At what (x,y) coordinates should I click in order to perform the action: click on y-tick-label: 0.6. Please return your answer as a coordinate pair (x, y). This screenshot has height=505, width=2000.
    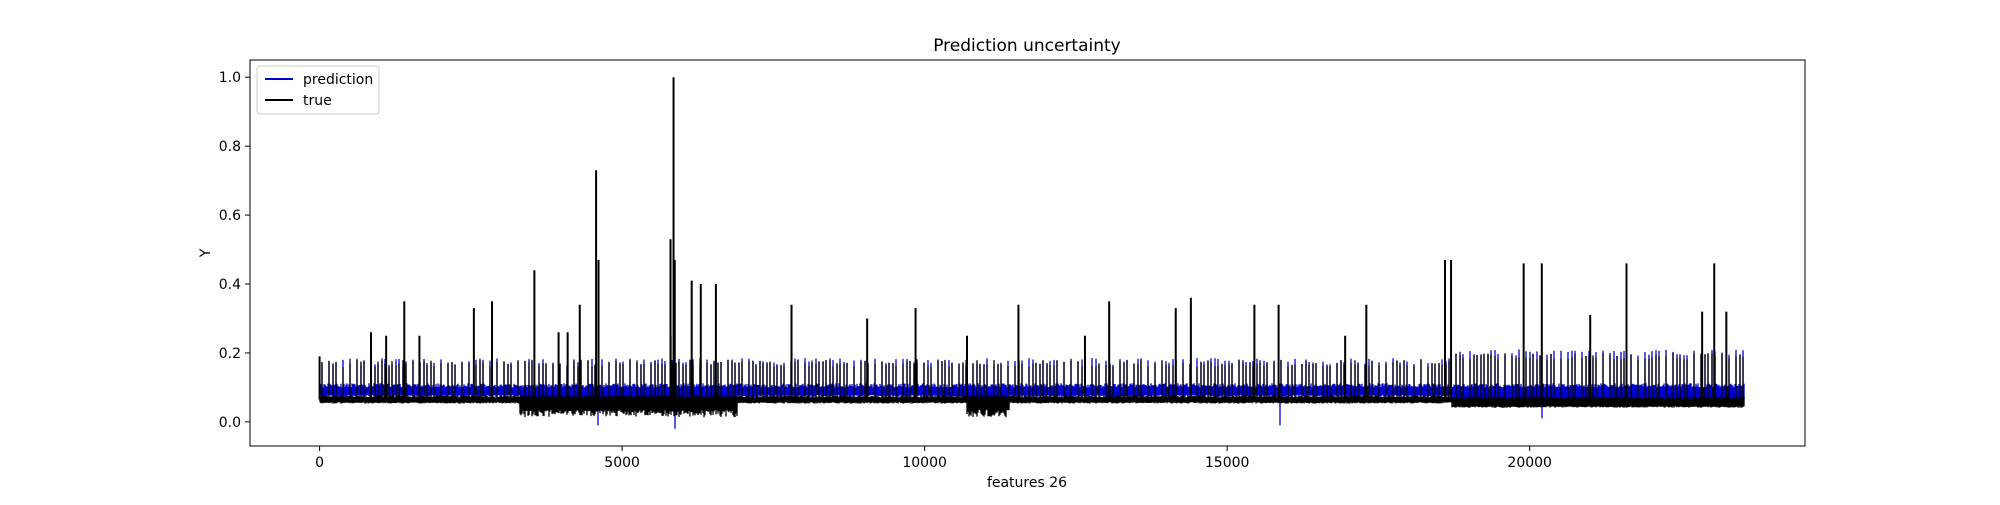
    Looking at the image, I should click on (230, 216).